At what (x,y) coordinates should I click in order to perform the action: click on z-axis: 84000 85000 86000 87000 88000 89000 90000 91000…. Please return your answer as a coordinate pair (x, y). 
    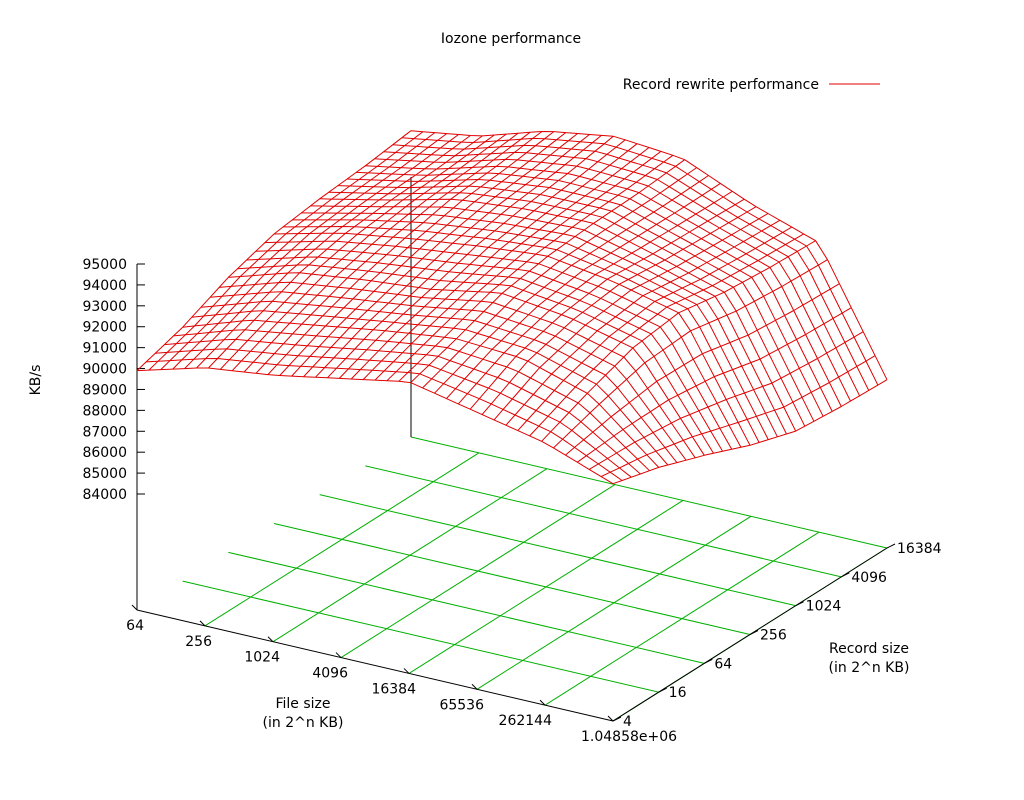
    Looking at the image, I should click on (113, 433).